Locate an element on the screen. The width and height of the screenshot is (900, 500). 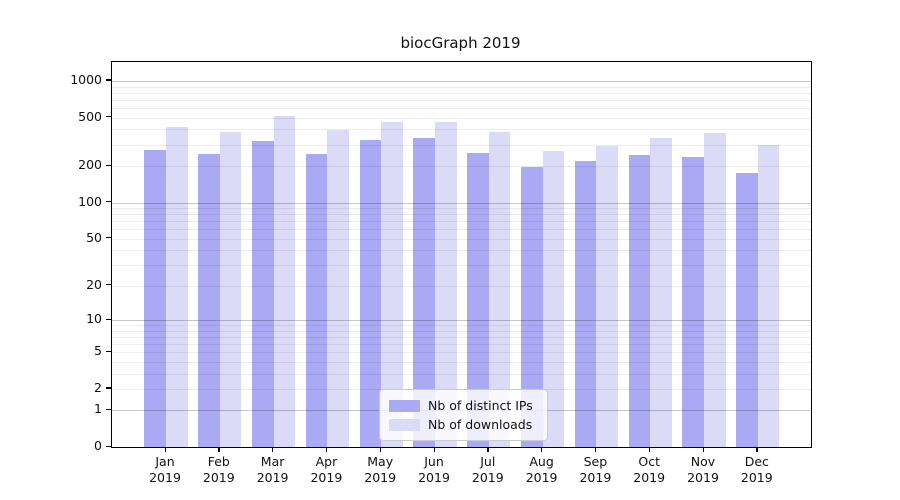
x-tick-label-jul: Jul 2019 is located at coordinates (487, 469).